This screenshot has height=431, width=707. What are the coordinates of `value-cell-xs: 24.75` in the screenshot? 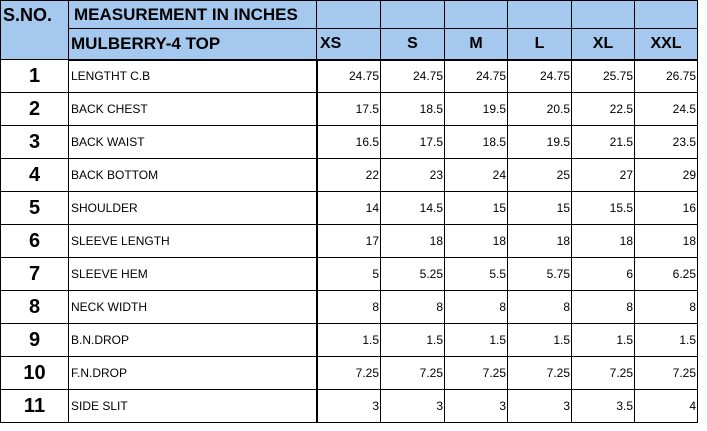 It's located at (348, 76).